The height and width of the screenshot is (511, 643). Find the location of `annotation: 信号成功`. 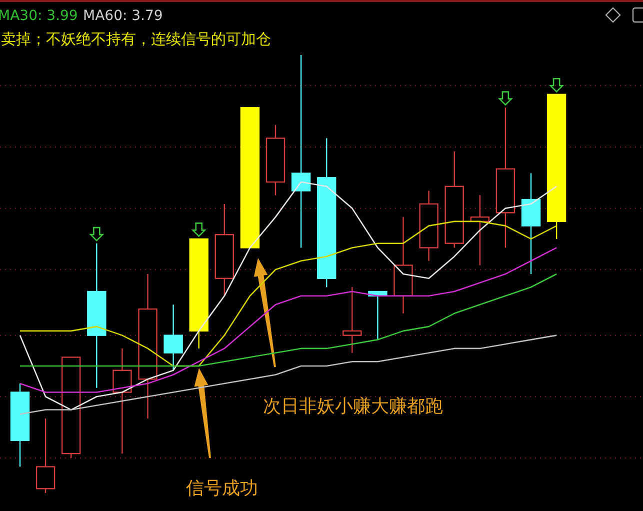

annotation: 信号成功 is located at coordinates (222, 488).